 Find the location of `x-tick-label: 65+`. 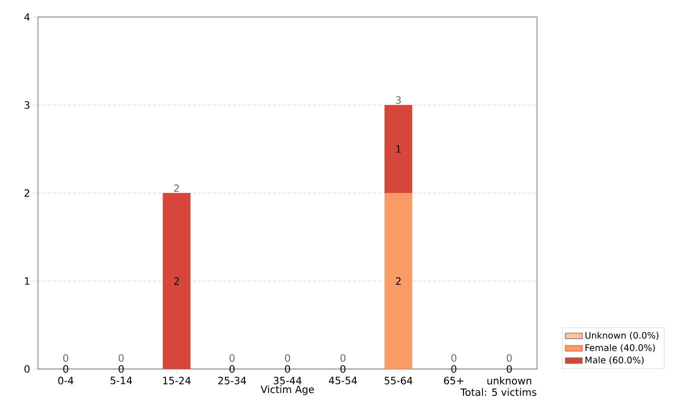

x-tick-label: 65+ is located at coordinates (454, 380).